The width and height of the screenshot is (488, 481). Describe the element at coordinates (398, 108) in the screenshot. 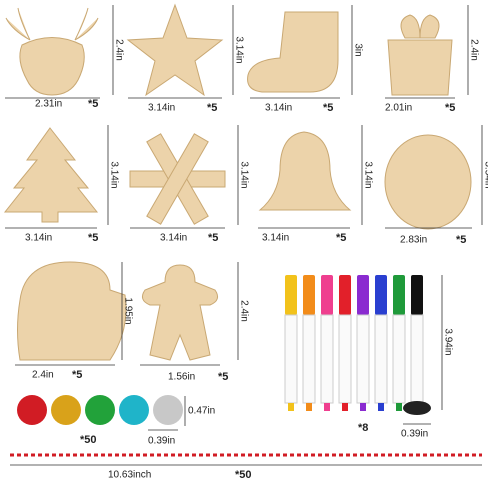

I see `width-label: 2.01in` at that location.